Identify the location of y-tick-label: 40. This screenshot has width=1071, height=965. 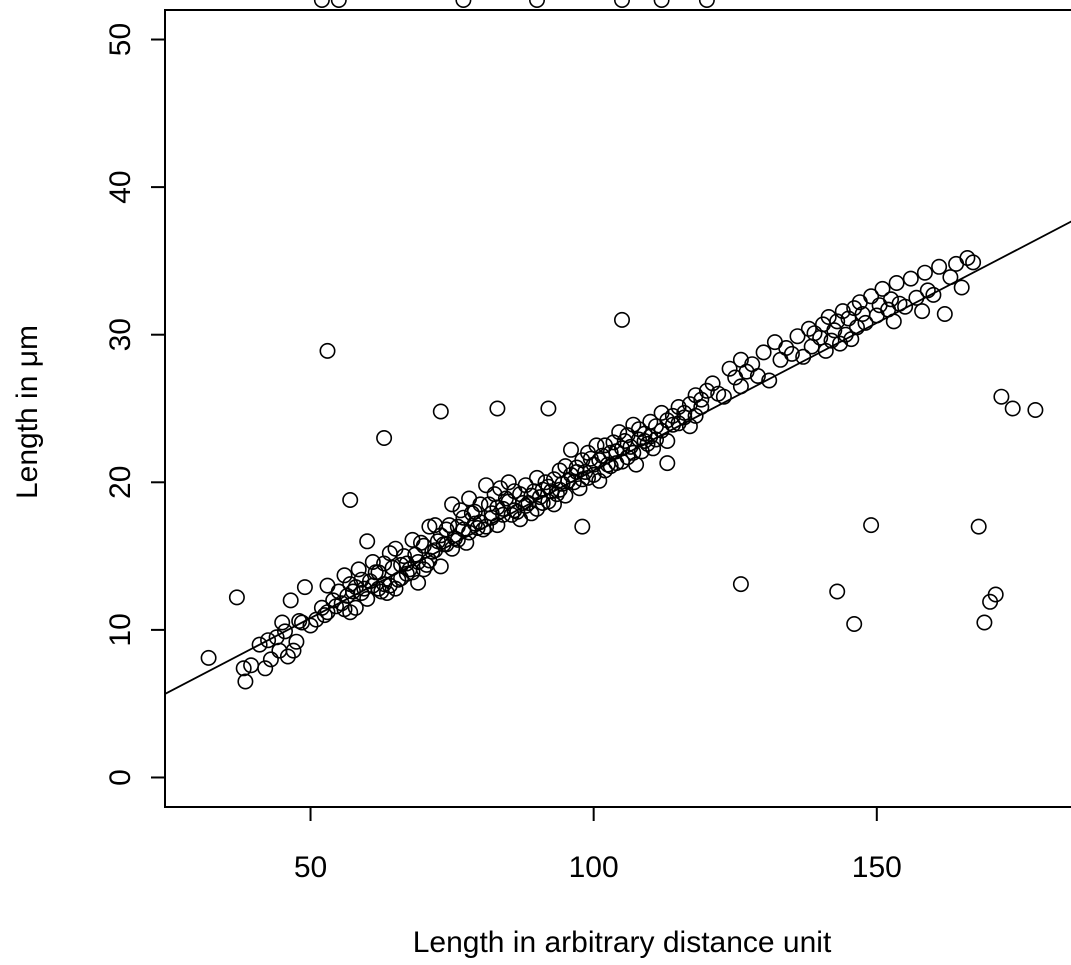
(120, 186).